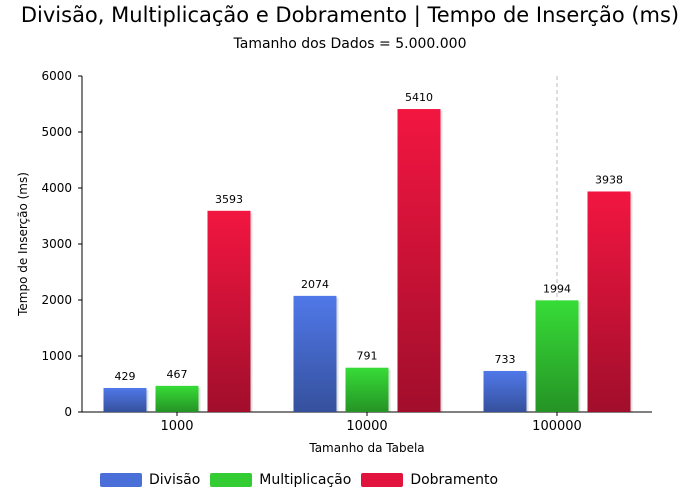 Image resolution: width=700 pixels, height=500 pixels. I want to click on x-tick-label: 1000, so click(176, 426).